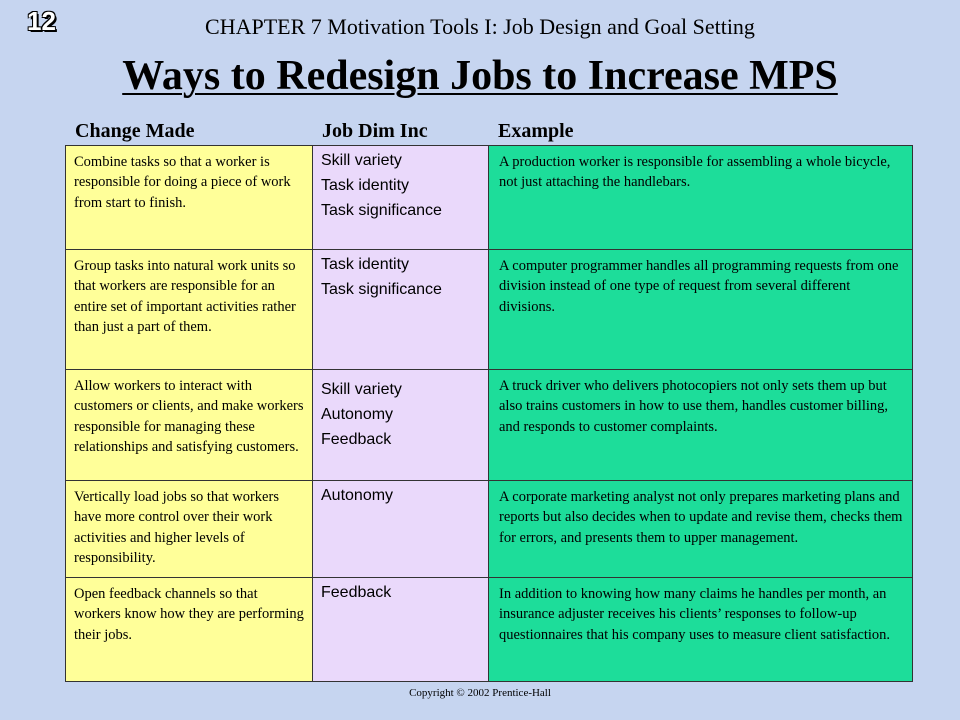 The height and width of the screenshot is (720, 960). What do you see at coordinates (400, 424) in the screenshot?
I see `job-dim-cell: Skill variety Autonomy Feedback` at bounding box center [400, 424].